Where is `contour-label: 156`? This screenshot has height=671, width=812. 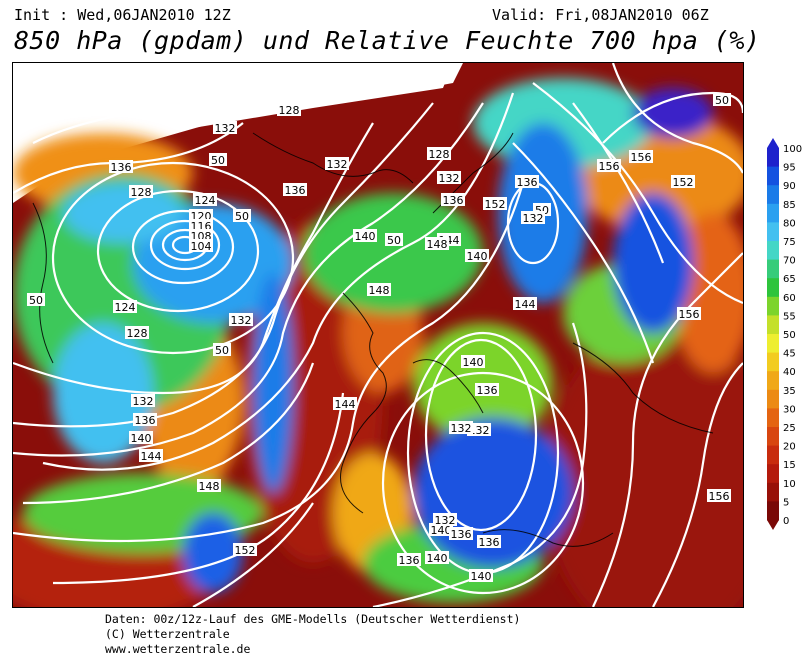
contour-label: 156 is located at coordinates (641, 157).